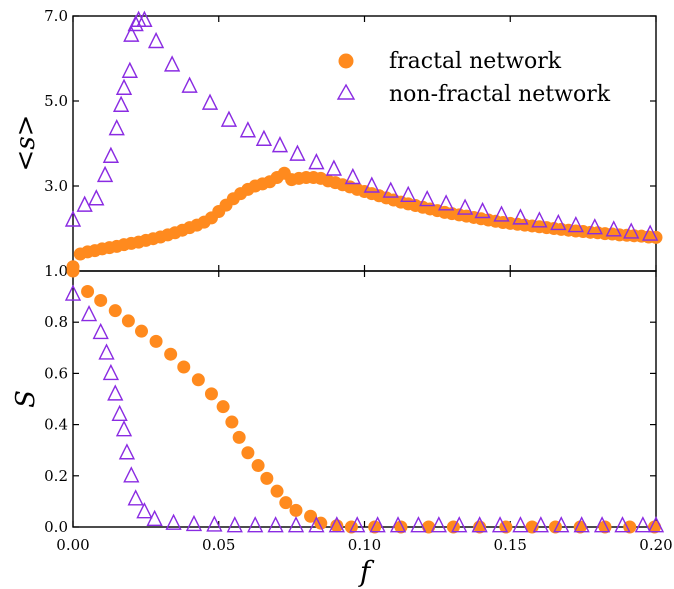 This screenshot has width=674, height=589. I want to click on top-y-tick-label: 5.0, so click(56, 101).